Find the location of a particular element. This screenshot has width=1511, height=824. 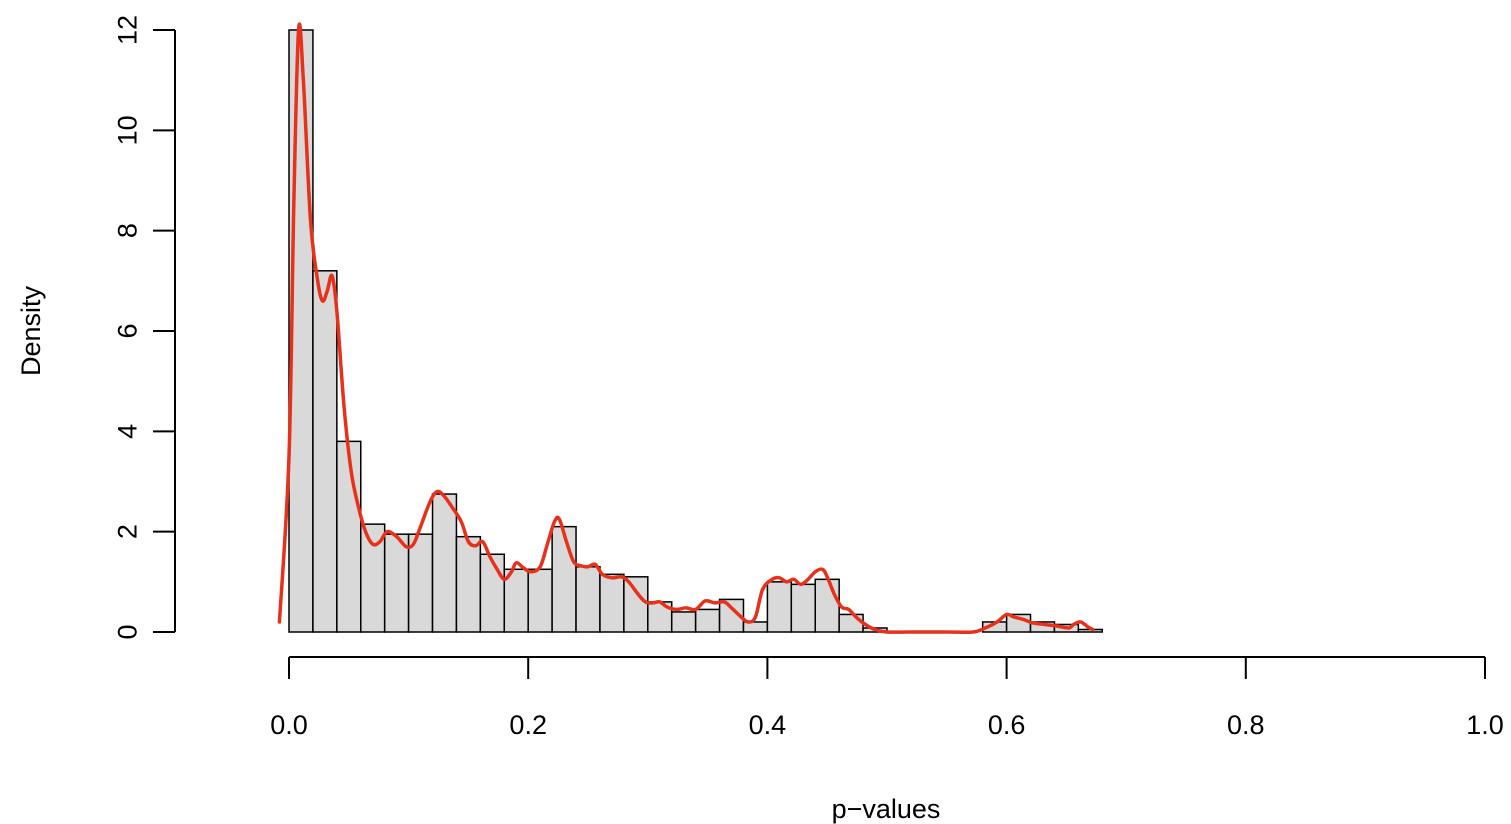

y-tick-label: 0 is located at coordinates (127, 631).